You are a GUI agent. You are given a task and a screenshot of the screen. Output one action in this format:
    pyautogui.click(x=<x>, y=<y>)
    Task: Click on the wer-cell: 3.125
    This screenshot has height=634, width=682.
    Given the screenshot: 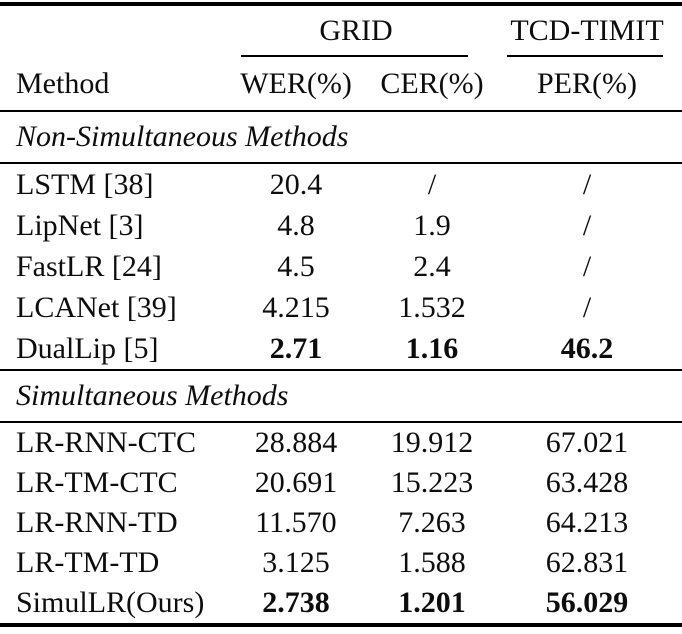 What is the action you would take?
    pyautogui.click(x=296, y=562)
    